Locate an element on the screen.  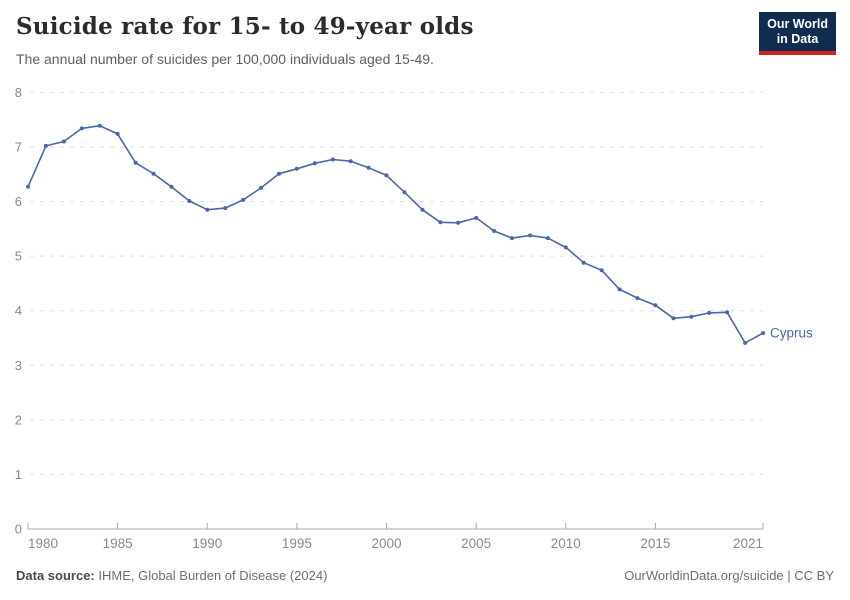
data-point-2020 is located at coordinates (745, 342).